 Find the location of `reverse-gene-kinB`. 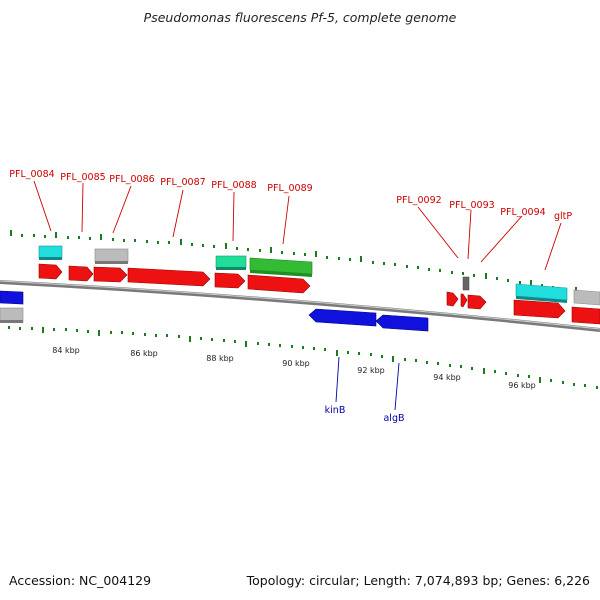

reverse-gene-kinB is located at coordinates (342, 317).